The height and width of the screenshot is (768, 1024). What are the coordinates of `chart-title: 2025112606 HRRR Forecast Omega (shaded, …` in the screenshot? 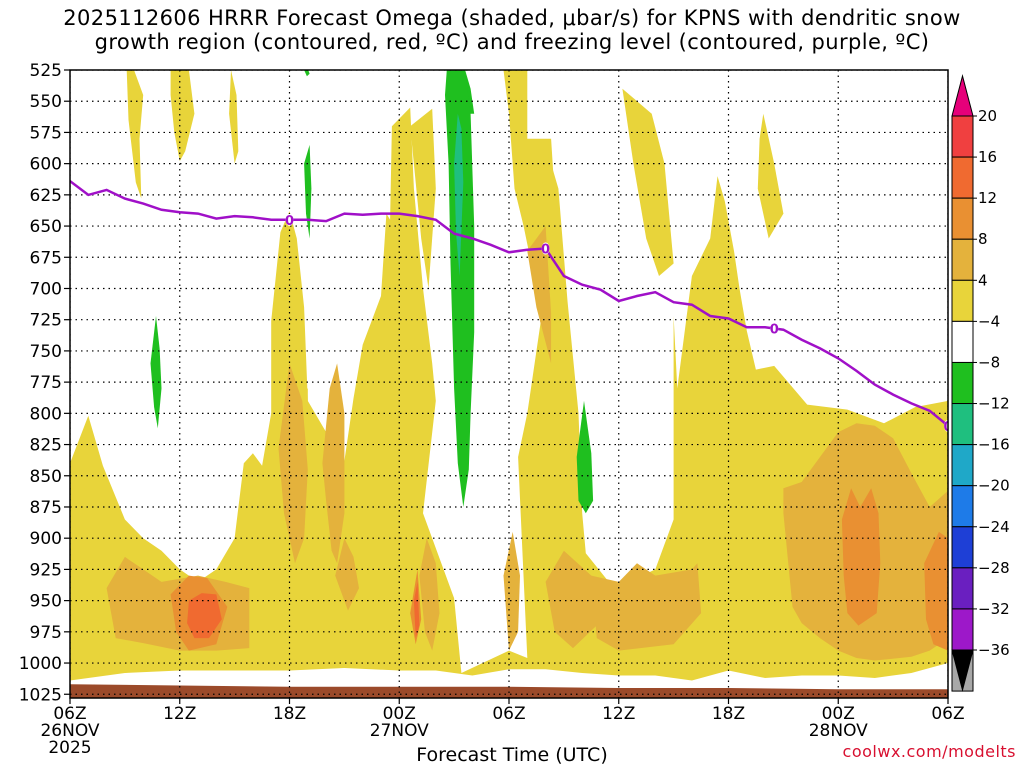 It's located at (512, 30).